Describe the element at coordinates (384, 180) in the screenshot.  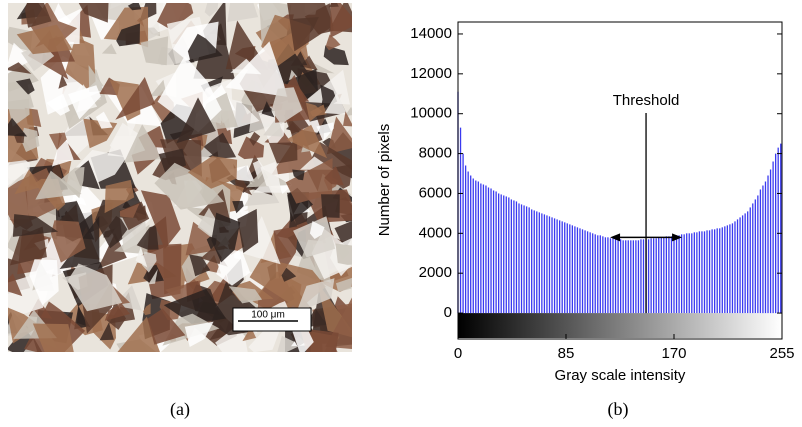
I see `y-axis-label: Number of pixels` at that location.